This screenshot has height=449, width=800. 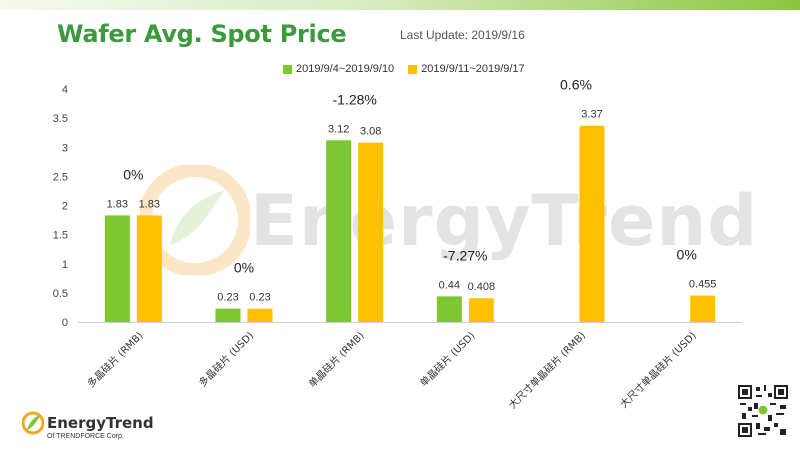 I want to click on data-label: 0.455, so click(x=703, y=284).